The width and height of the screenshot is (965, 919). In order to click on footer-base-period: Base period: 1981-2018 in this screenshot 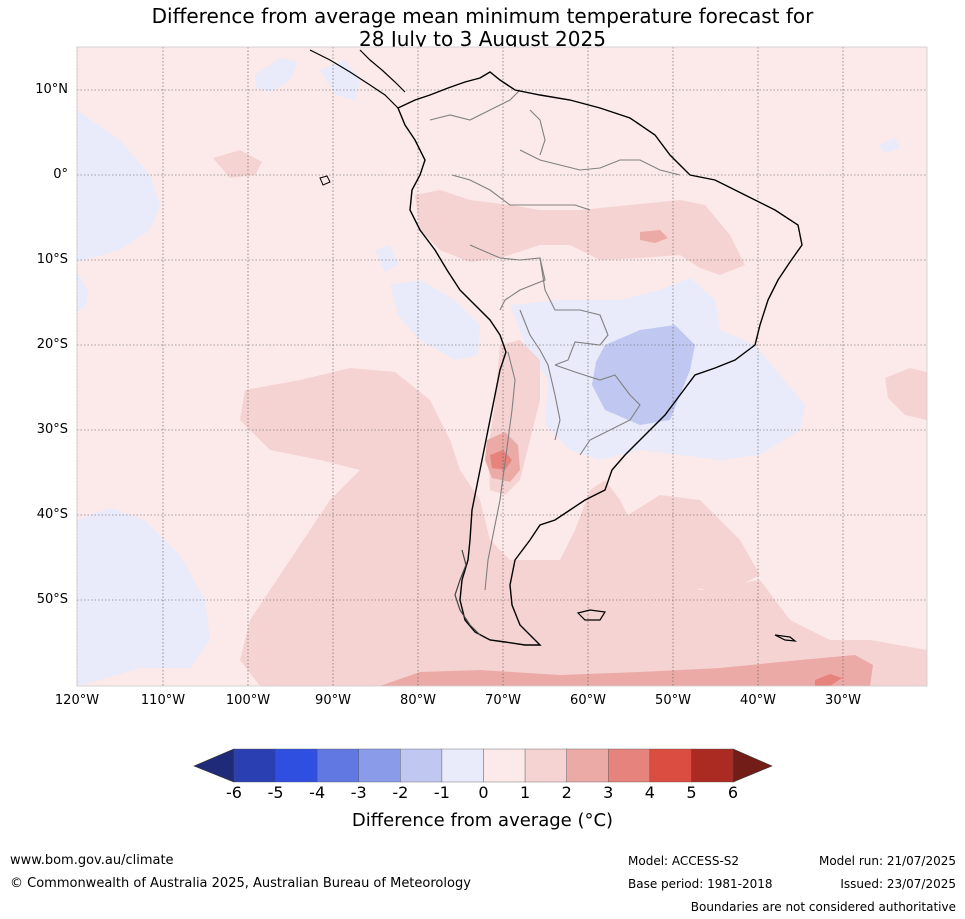, I will do `click(700, 884)`.